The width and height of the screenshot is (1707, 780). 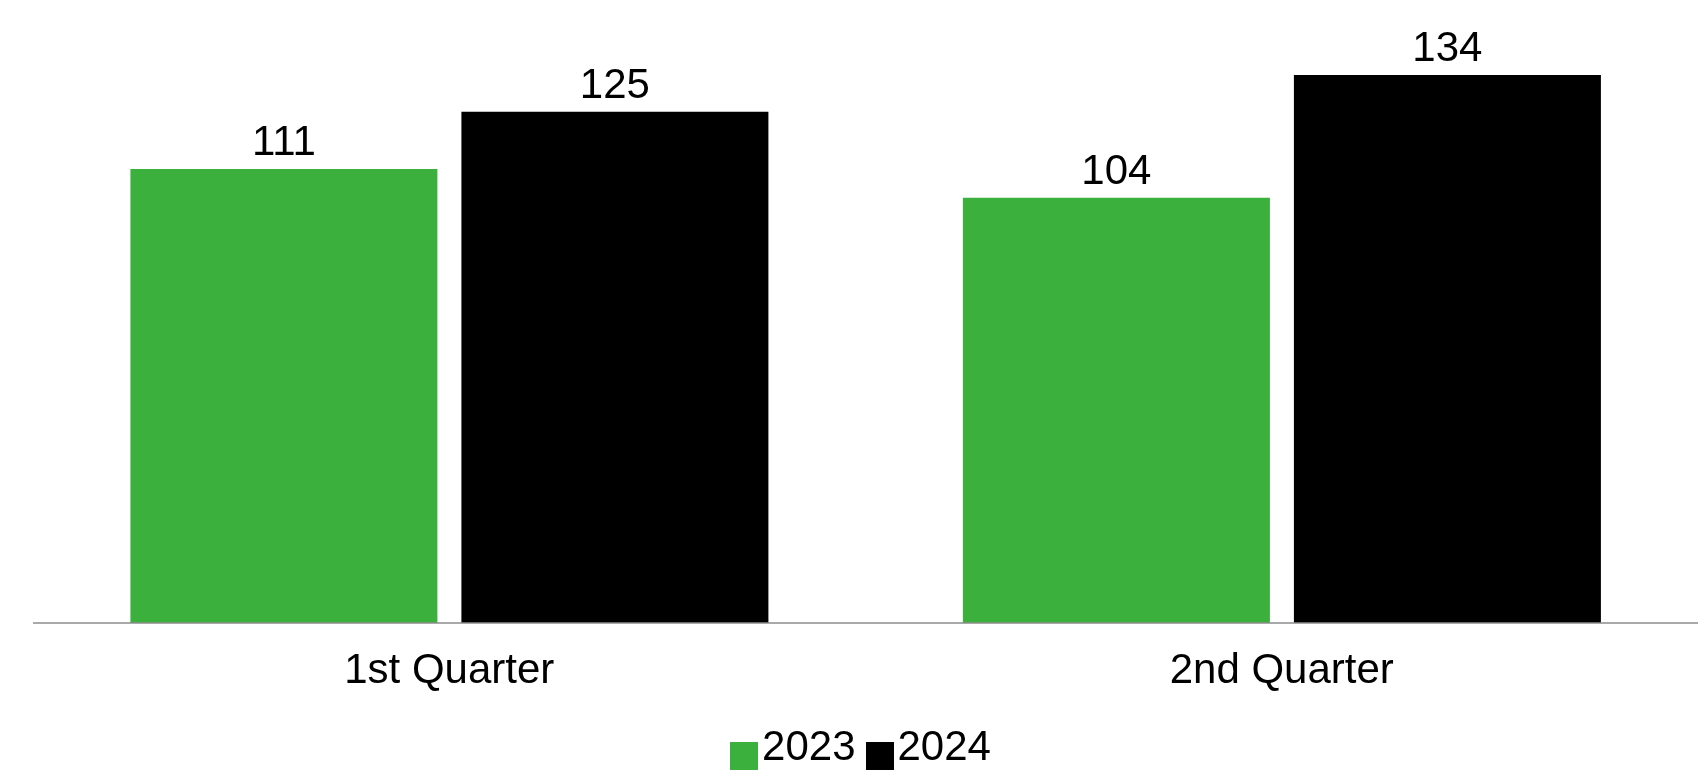 I want to click on legend-label: 2024, so click(x=944, y=745).